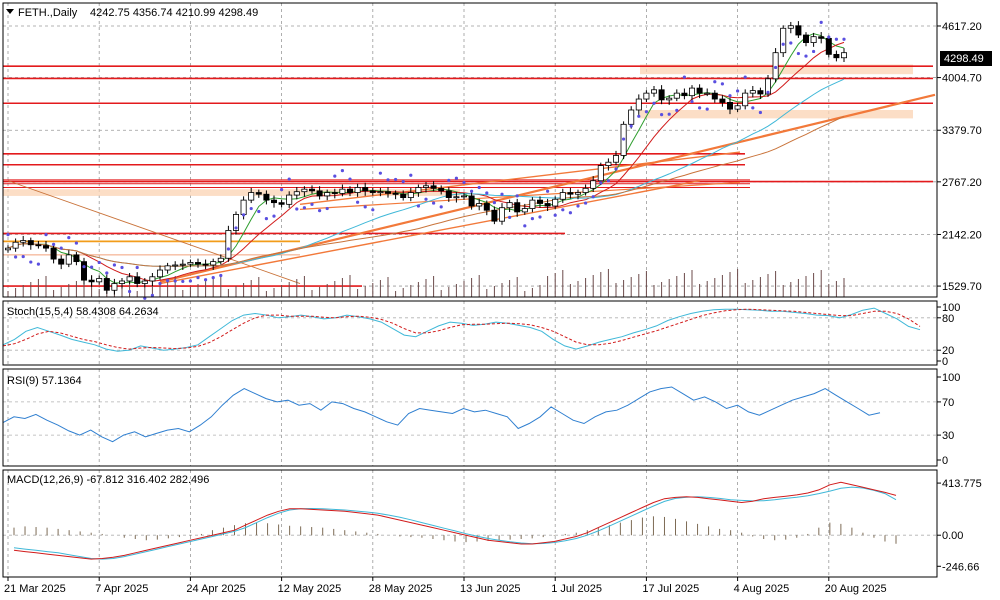 Image resolution: width=1000 pixels, height=600 pixels. What do you see at coordinates (966, 58) in the screenshot?
I see `last-price-tag` at bounding box center [966, 58].